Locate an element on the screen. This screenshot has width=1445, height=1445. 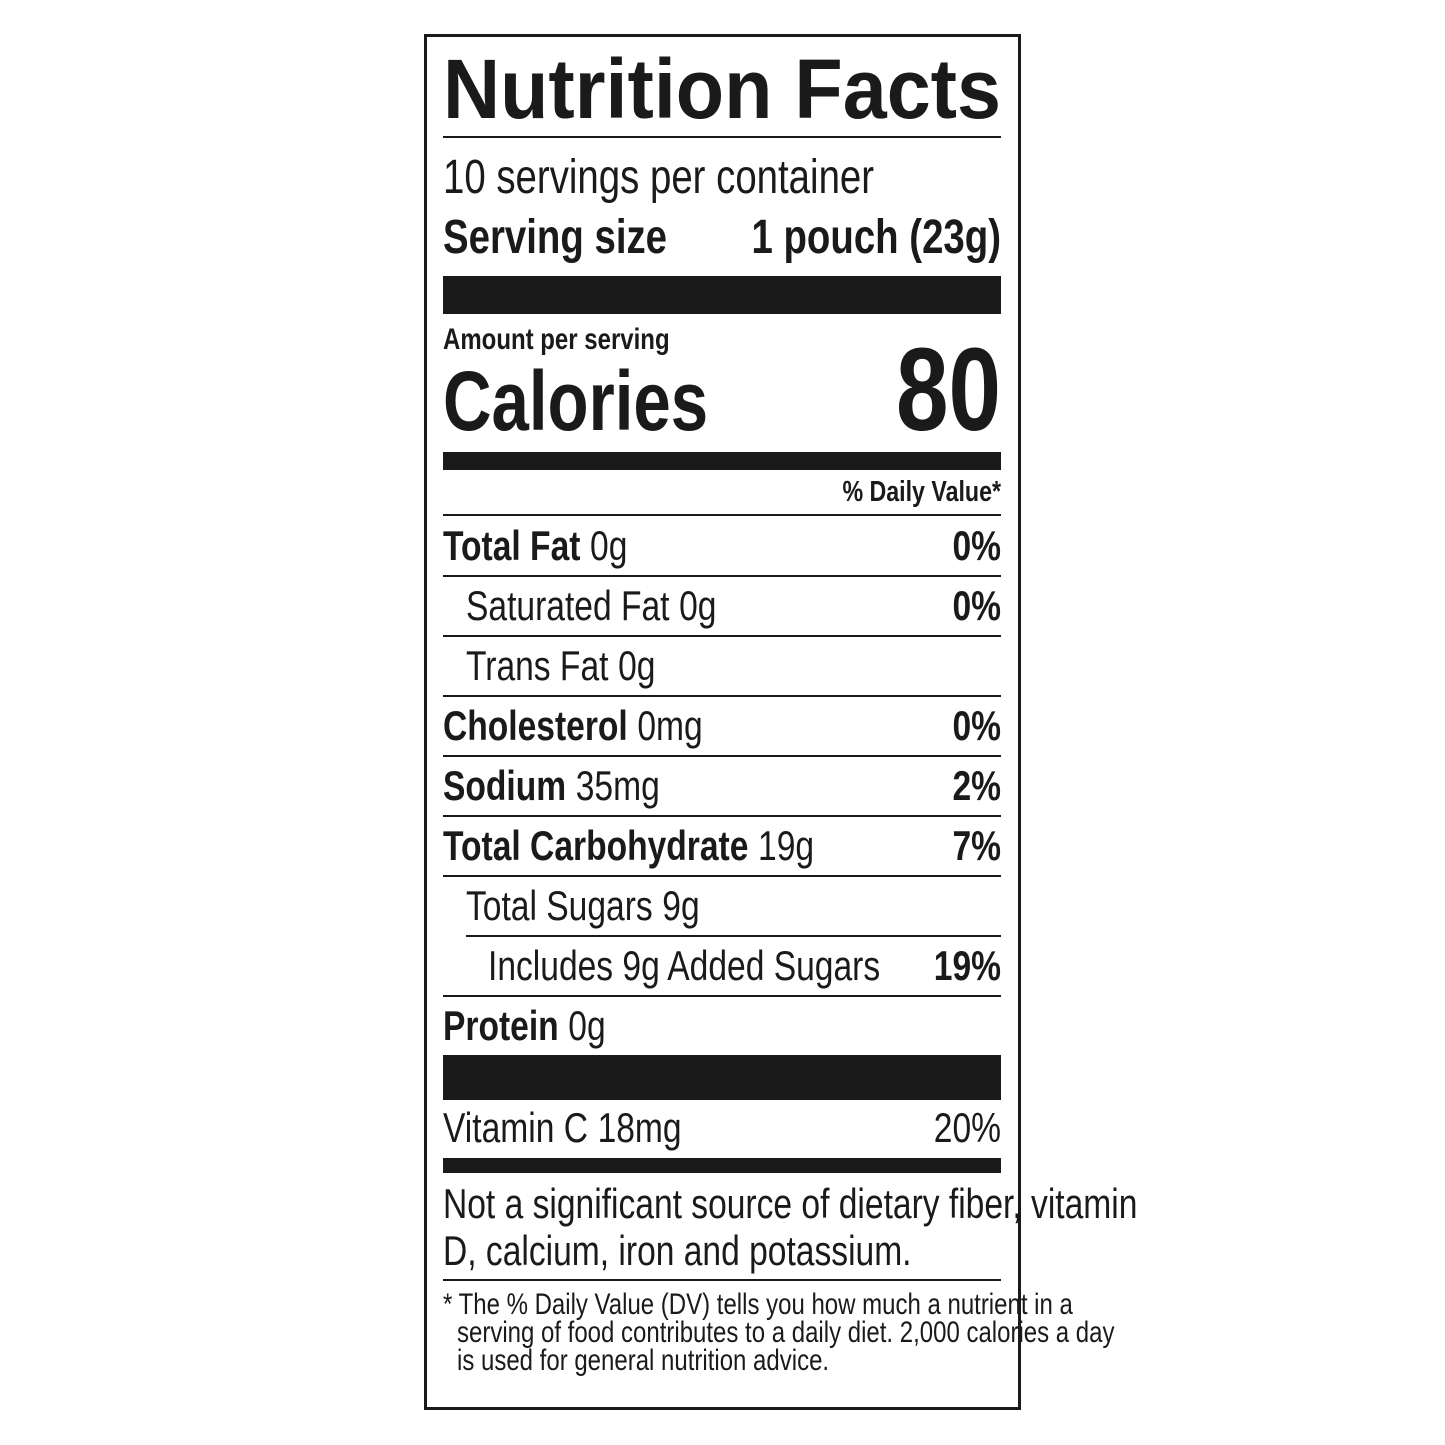
nutrient-name-part: Sodium is located at coordinates (504, 787).